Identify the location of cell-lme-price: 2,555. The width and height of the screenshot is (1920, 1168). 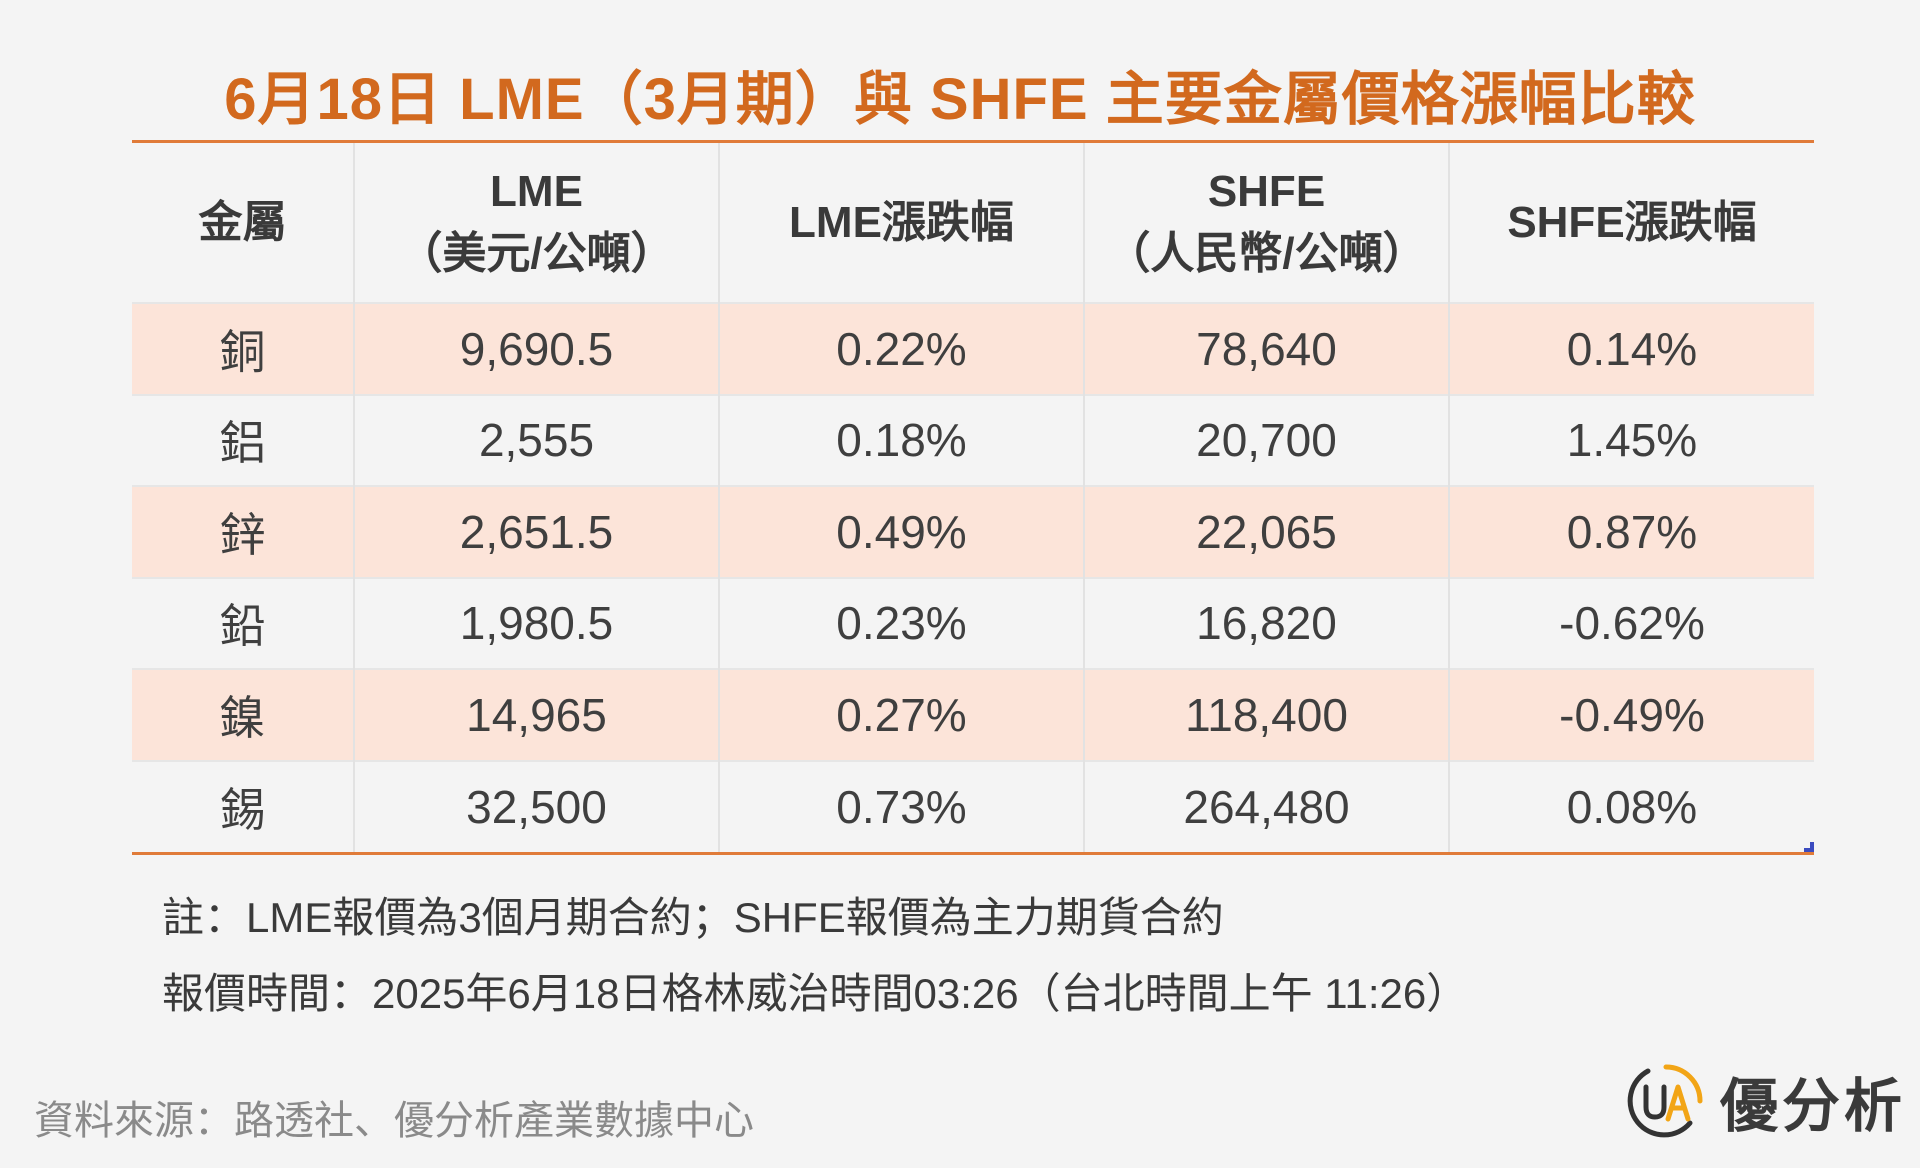
(537, 439).